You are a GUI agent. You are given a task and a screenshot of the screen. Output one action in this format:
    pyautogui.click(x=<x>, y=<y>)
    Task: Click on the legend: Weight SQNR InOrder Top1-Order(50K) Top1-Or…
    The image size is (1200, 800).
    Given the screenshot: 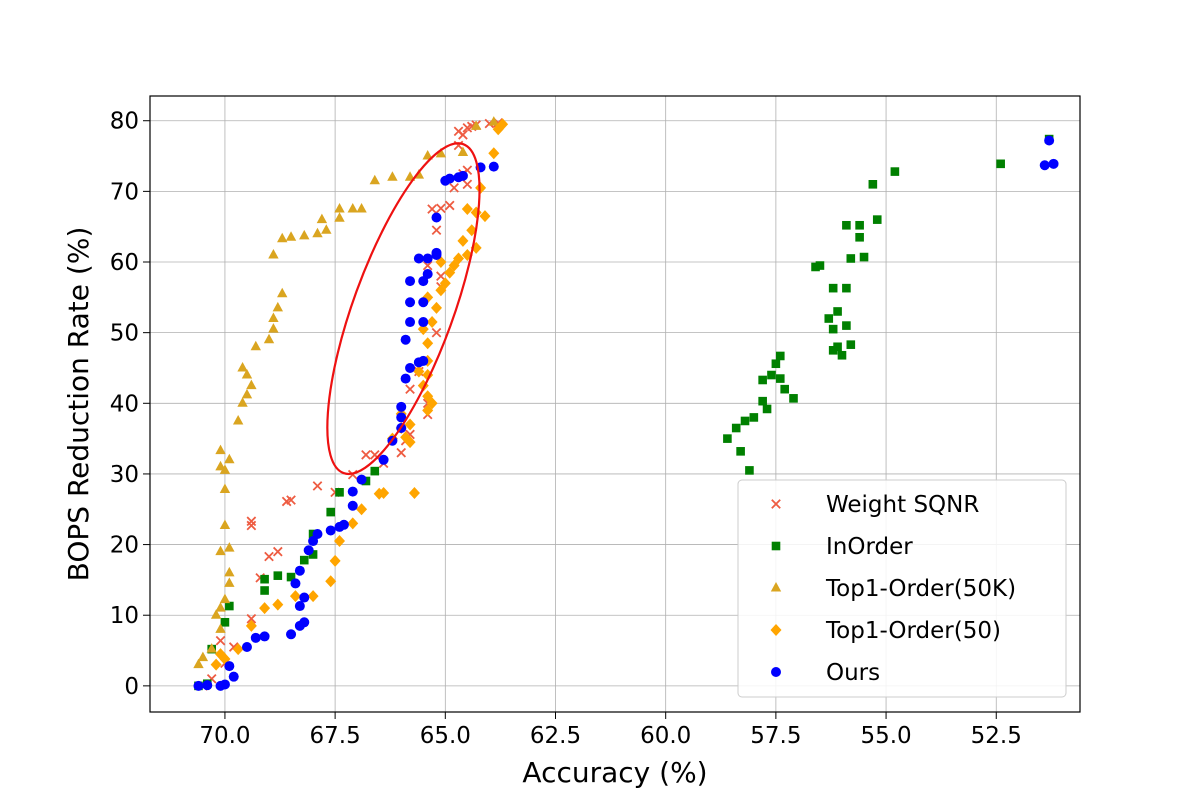 What is the action you would take?
    pyautogui.click(x=902, y=588)
    